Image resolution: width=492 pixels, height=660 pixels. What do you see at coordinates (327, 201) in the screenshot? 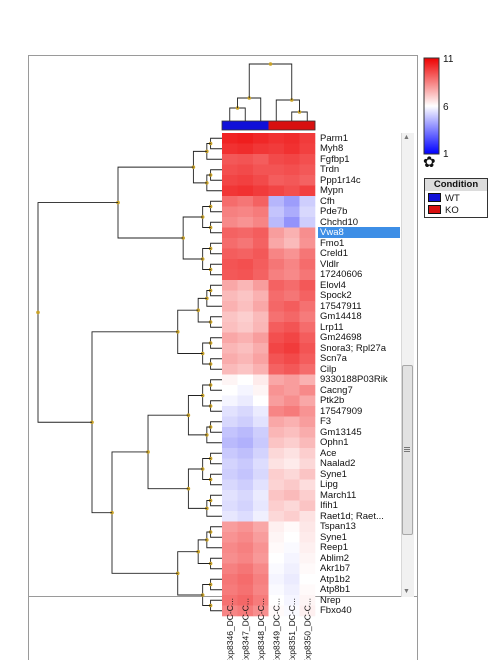
I see `gene-label: Cfh` at bounding box center [327, 201].